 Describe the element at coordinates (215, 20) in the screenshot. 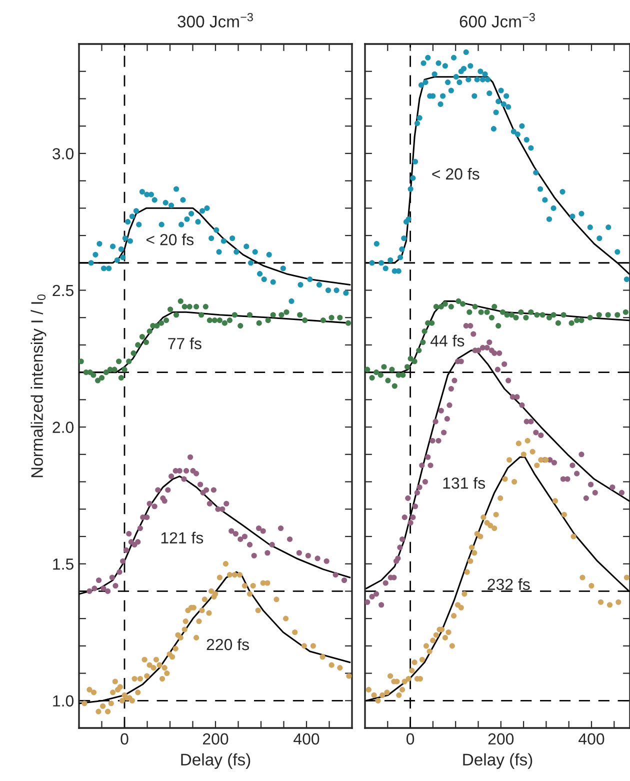

I see `chart-title: 300 Jcm$^{−3}$` at that location.